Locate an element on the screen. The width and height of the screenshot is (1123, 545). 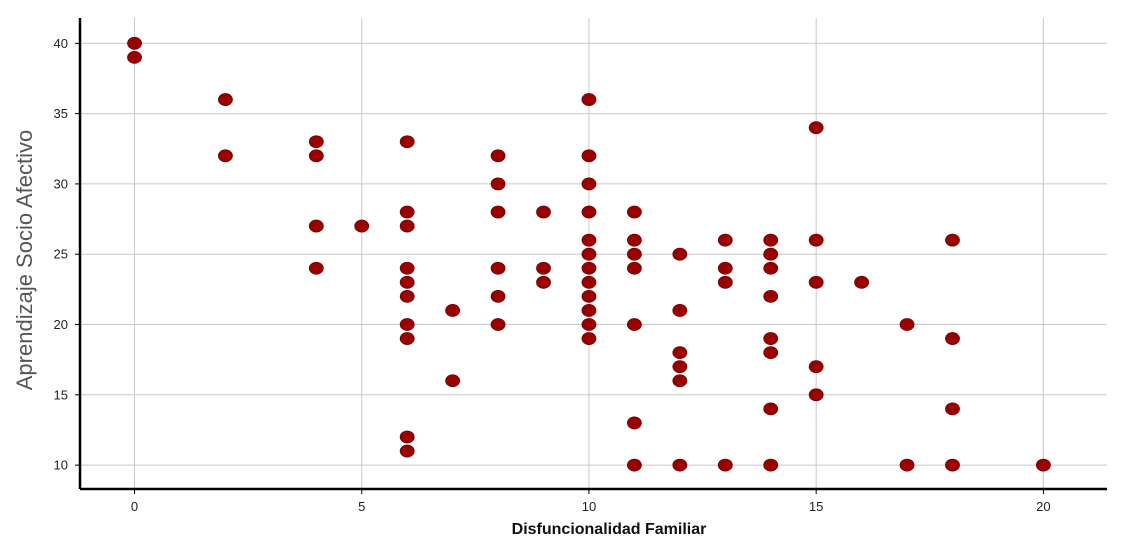
y-tick-label: 40 is located at coordinates (61, 43).